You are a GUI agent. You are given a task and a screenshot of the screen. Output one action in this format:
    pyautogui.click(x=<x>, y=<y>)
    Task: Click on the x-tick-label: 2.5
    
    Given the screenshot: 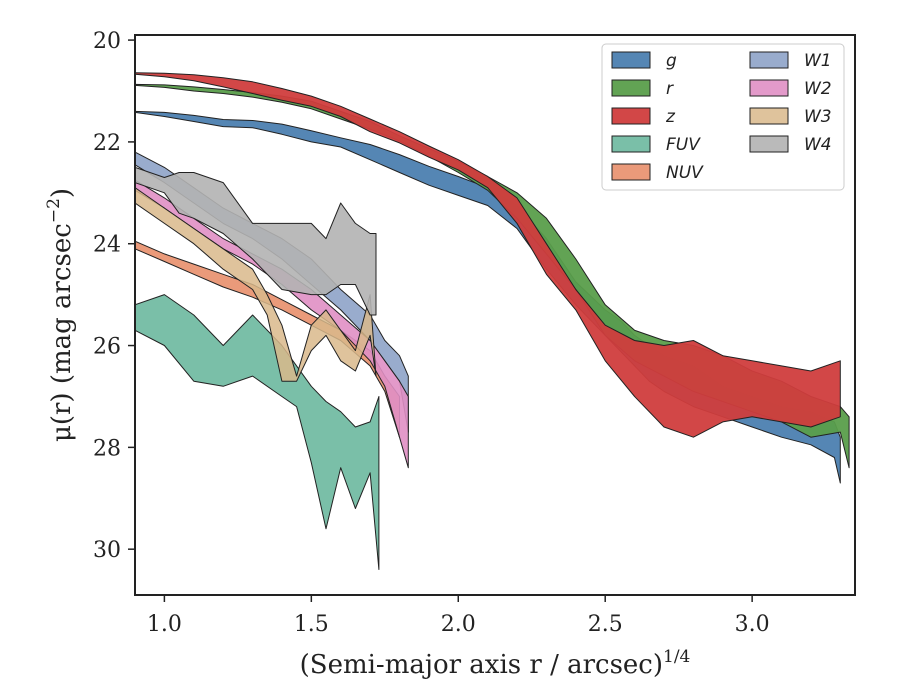 What is the action you would take?
    pyautogui.click(x=605, y=624)
    